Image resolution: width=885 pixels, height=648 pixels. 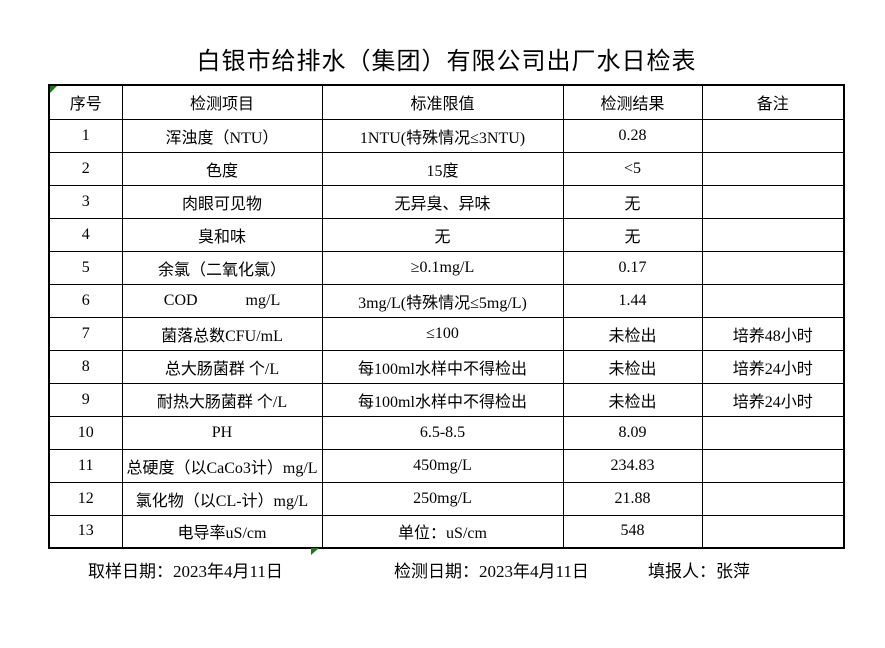 I want to click on column-header-note: 备注, so click(x=773, y=102).